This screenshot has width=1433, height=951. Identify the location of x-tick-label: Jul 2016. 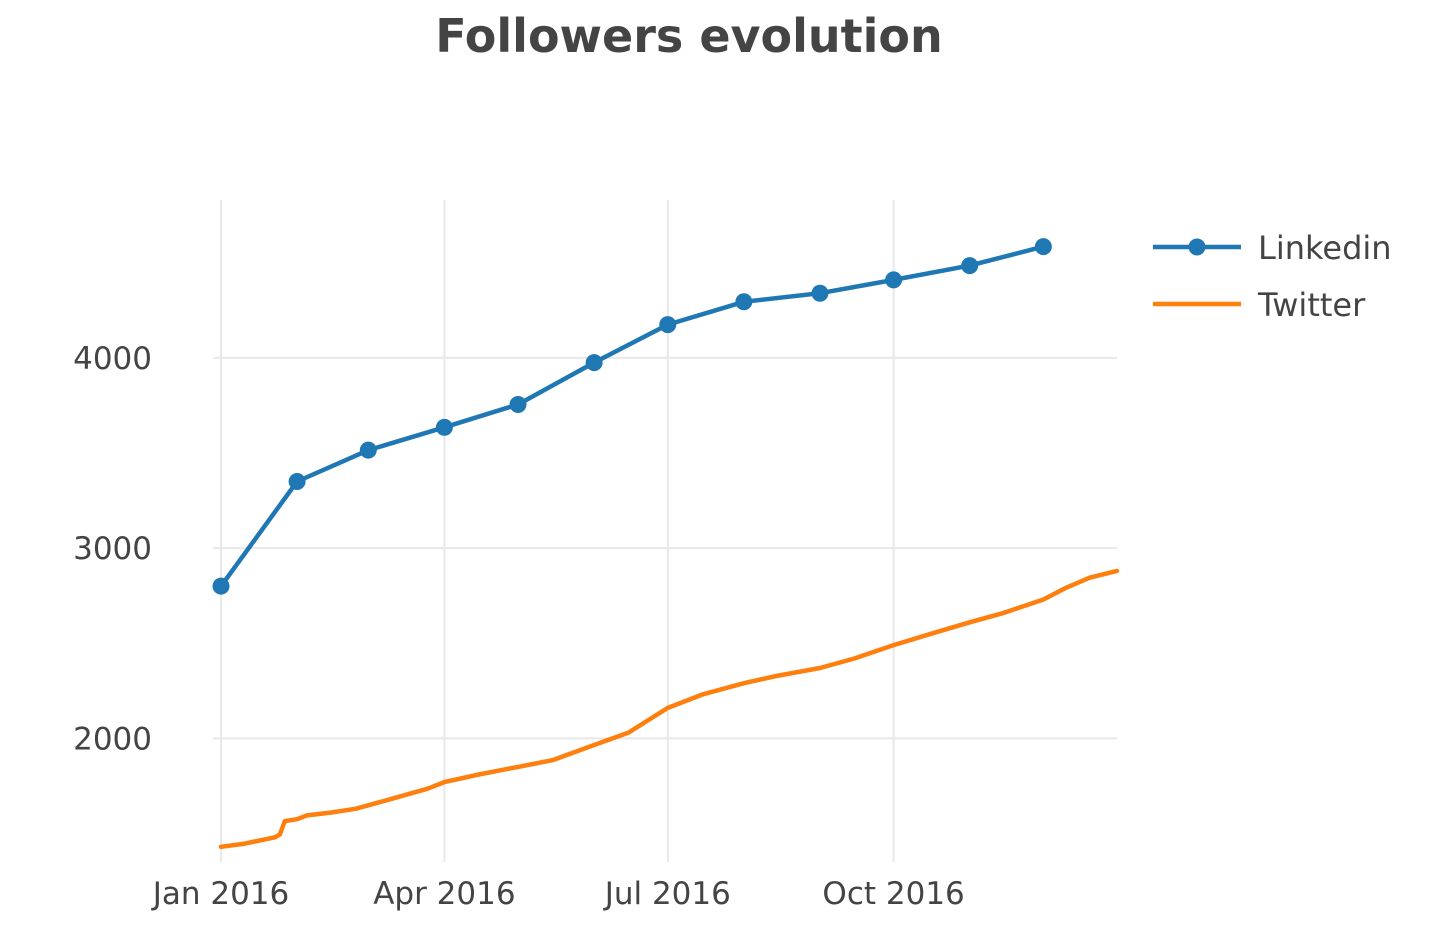
(667, 894).